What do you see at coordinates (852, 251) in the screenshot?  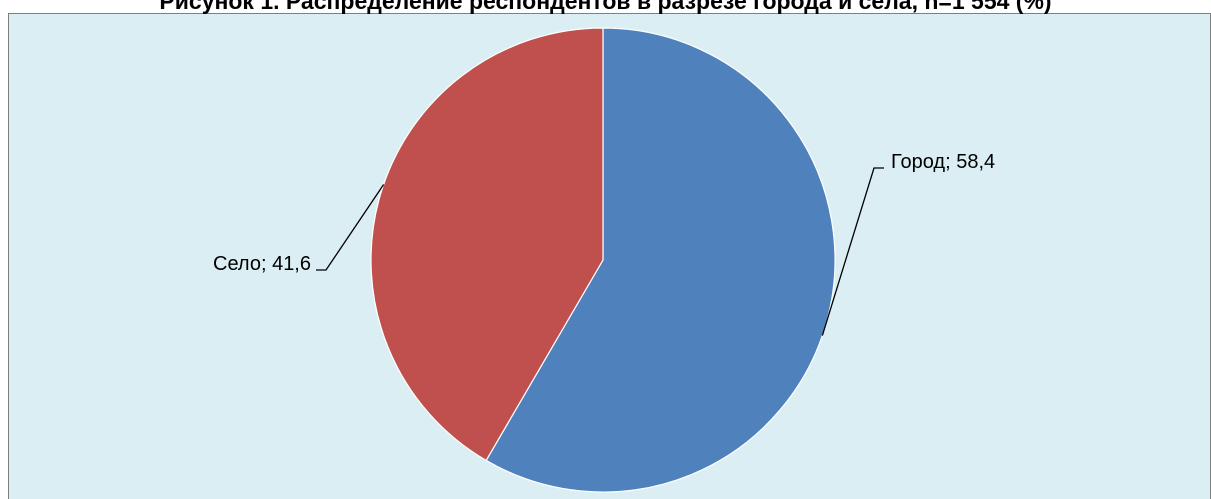 I see `leader-line-city` at bounding box center [852, 251].